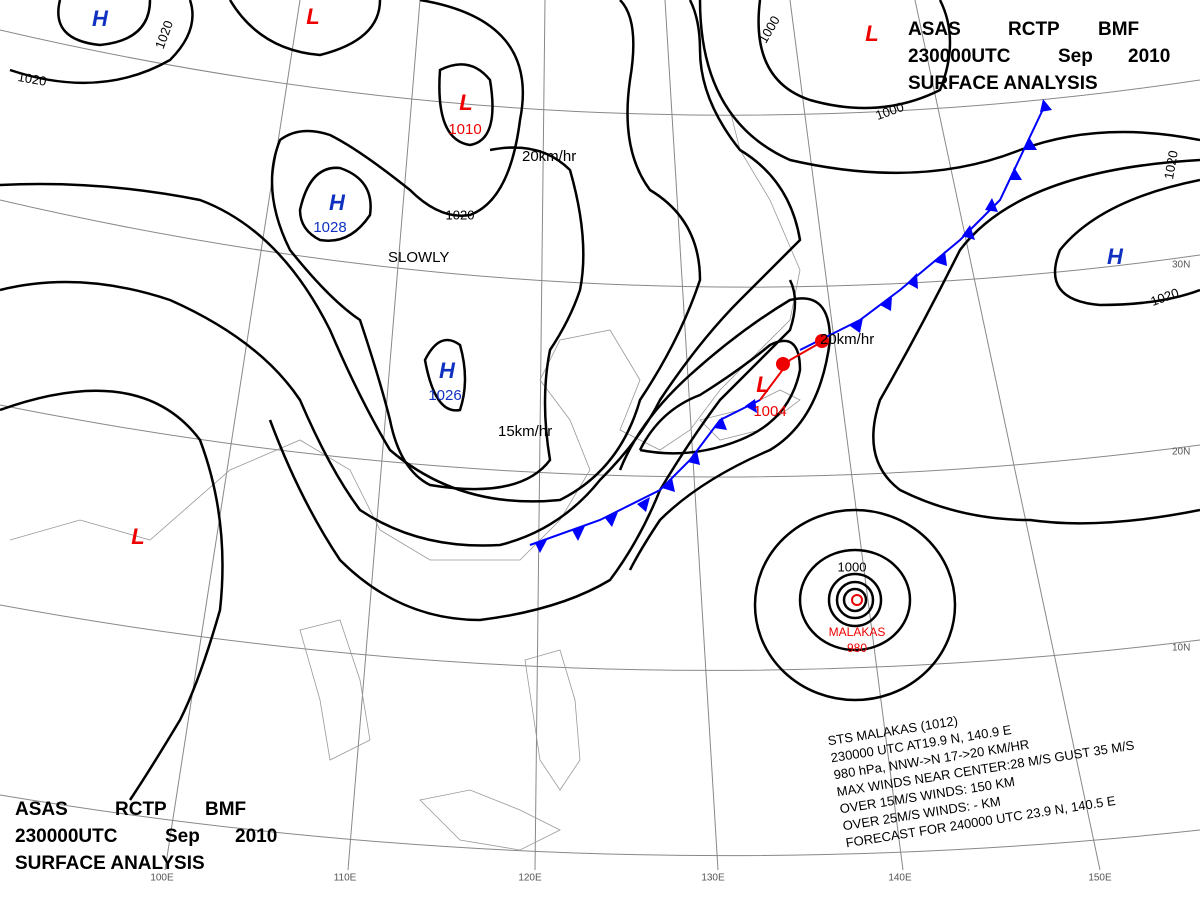 The height and width of the screenshot is (898, 1200). What do you see at coordinates (1181, 648) in the screenshot?
I see `latitude-label: 10N` at bounding box center [1181, 648].